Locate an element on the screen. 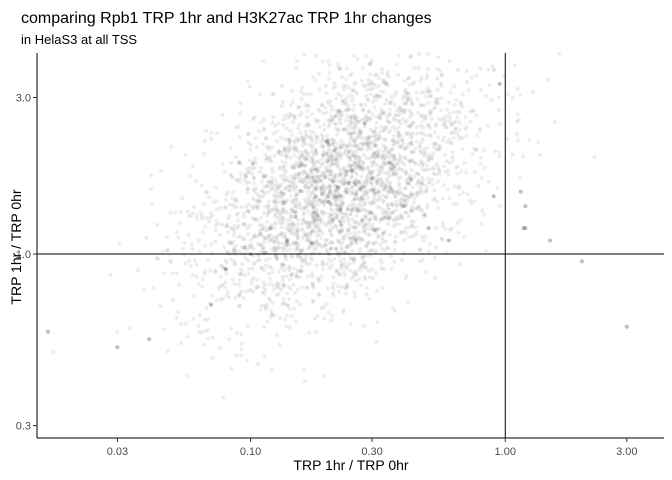  x-tick-label: 0.30 is located at coordinates (371, 452).